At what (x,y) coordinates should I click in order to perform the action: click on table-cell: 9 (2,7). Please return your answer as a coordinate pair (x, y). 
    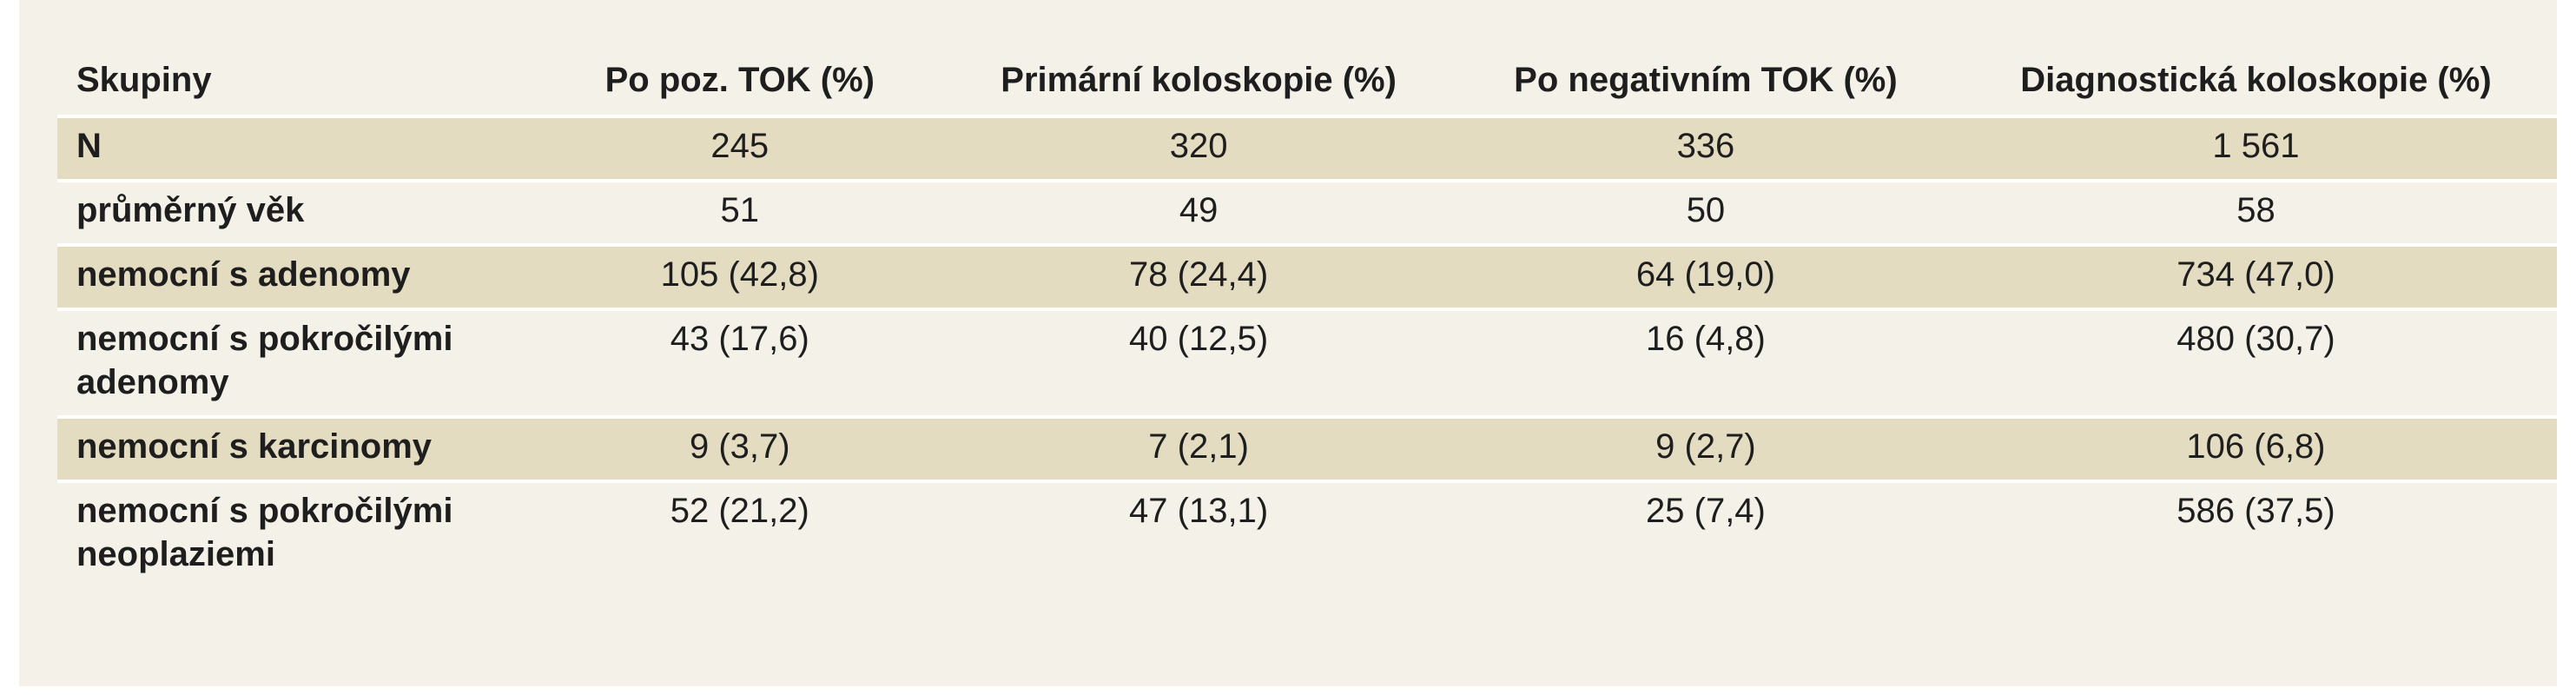
    Looking at the image, I should click on (1706, 449).